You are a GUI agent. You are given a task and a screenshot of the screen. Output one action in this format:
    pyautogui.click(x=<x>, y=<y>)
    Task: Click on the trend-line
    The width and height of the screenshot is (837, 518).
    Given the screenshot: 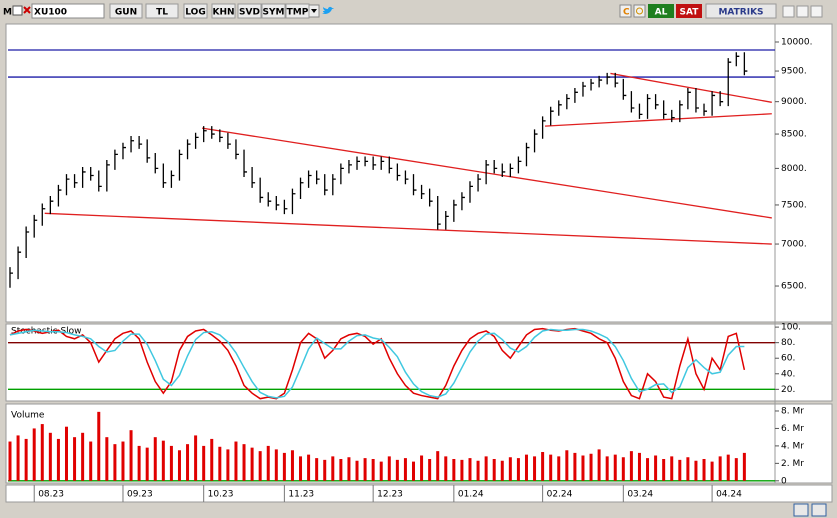 What is the action you would take?
    pyautogui.click(x=408, y=228)
    